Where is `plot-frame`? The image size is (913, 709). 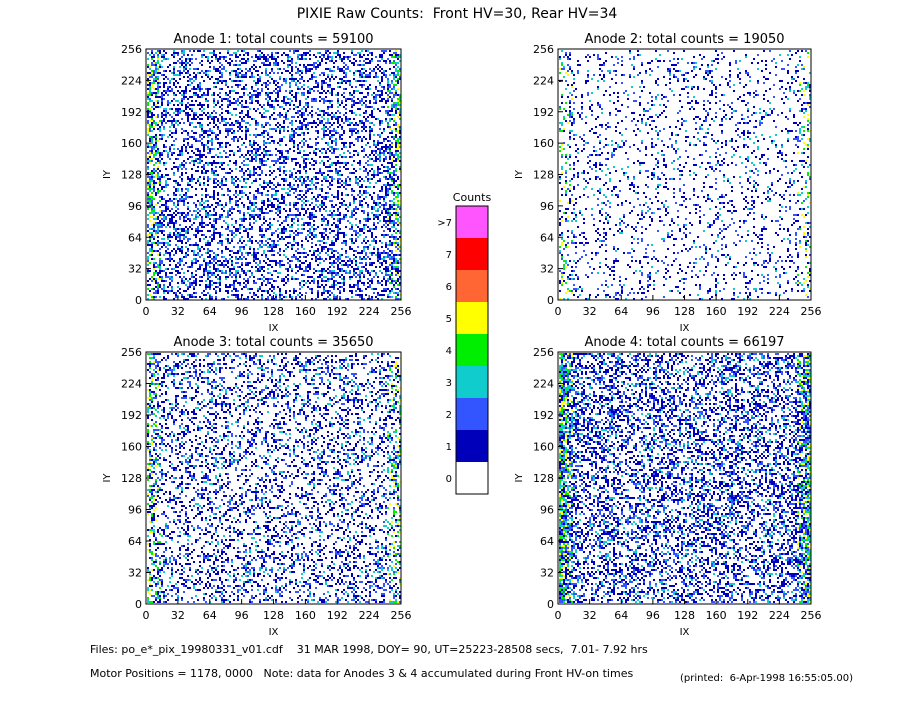 plot-frame is located at coordinates (684, 174).